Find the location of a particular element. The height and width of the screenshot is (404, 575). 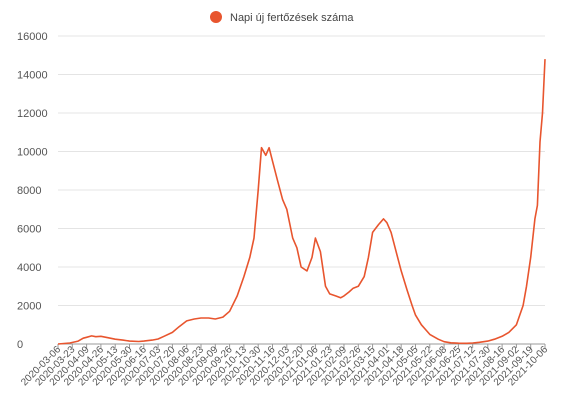

legend-marker is located at coordinates (216, 17).